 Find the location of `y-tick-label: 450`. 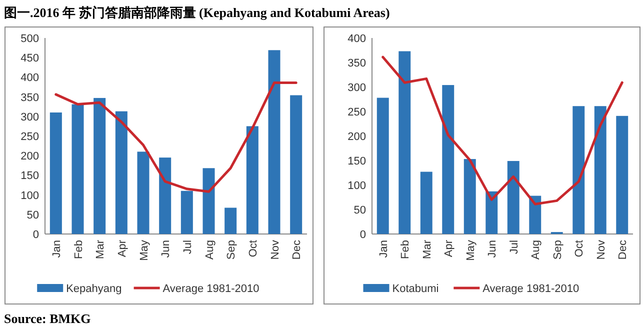

y-tick-label: 450 is located at coordinates (29, 58).